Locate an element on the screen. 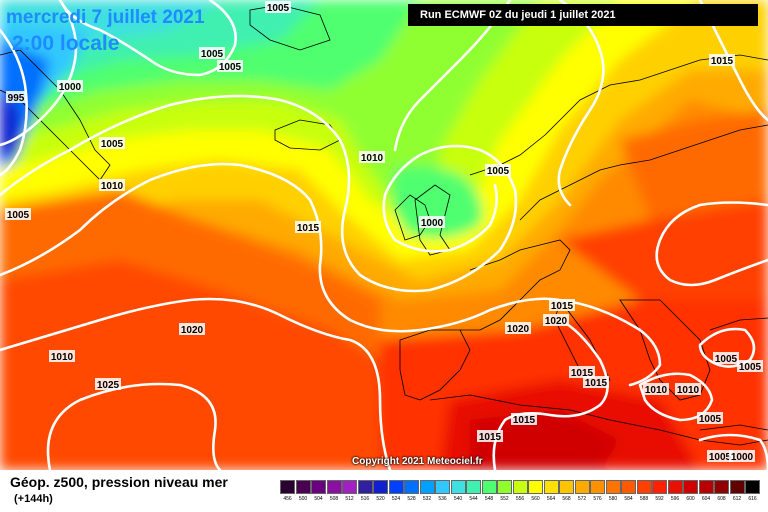 The height and width of the screenshot is (512, 768). scale-label: 600 is located at coordinates (690, 499).